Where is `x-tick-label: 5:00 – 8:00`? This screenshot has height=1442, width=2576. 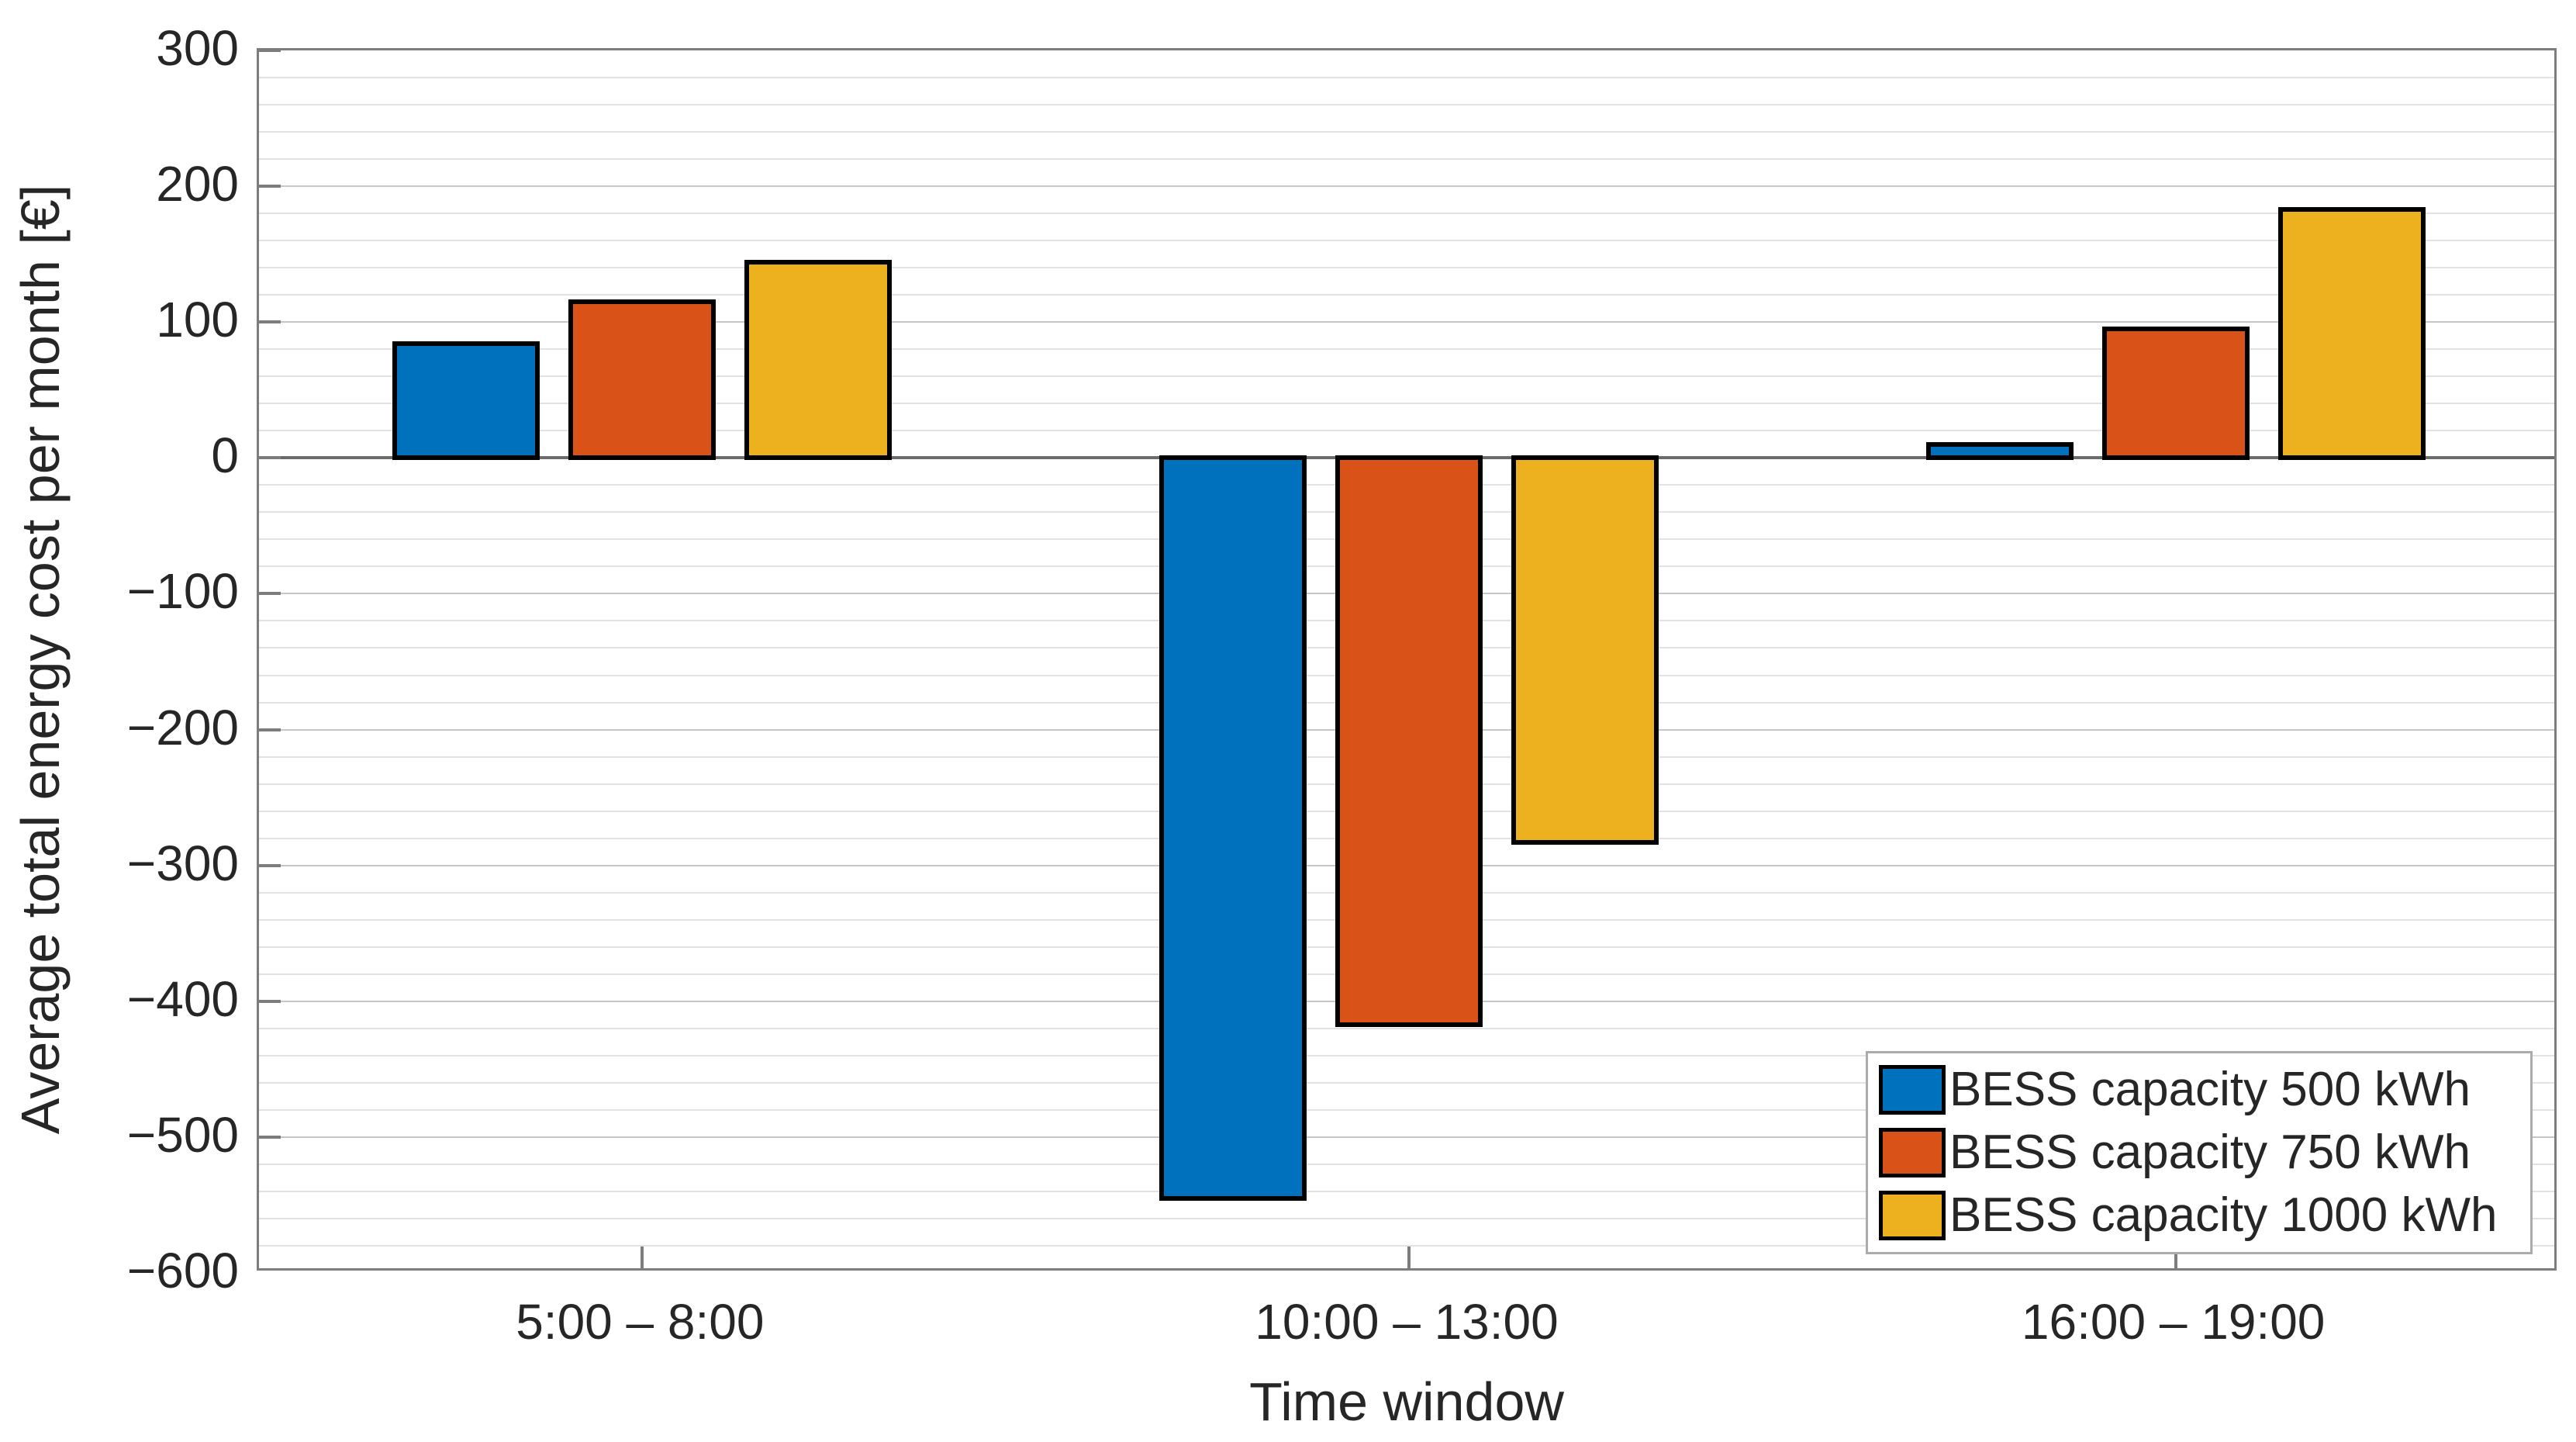
x-tick-label: 5:00 – 8:00 is located at coordinates (640, 1322).